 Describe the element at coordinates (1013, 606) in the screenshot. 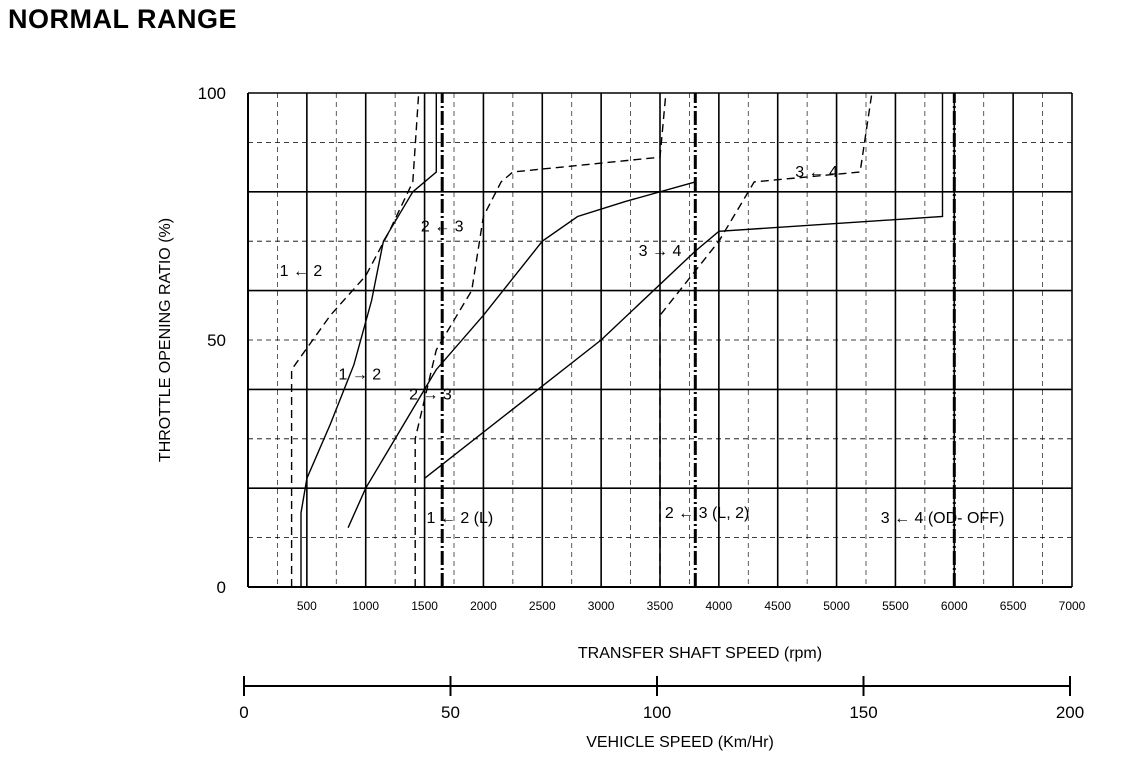

I see `x-tick-label: 6500` at that location.